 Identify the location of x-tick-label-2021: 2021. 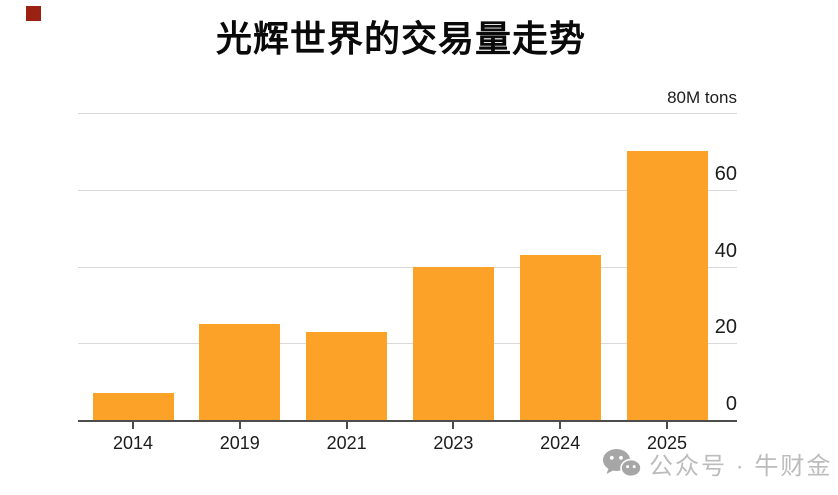
(346, 443).